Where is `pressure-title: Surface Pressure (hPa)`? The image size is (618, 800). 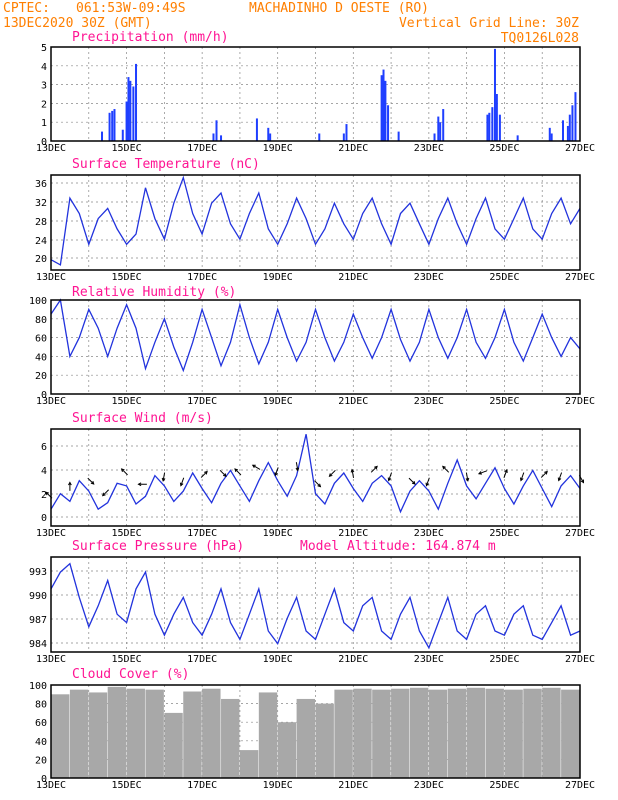
pressure-title: Surface Pressure (hPa) is located at coordinates (158, 546).